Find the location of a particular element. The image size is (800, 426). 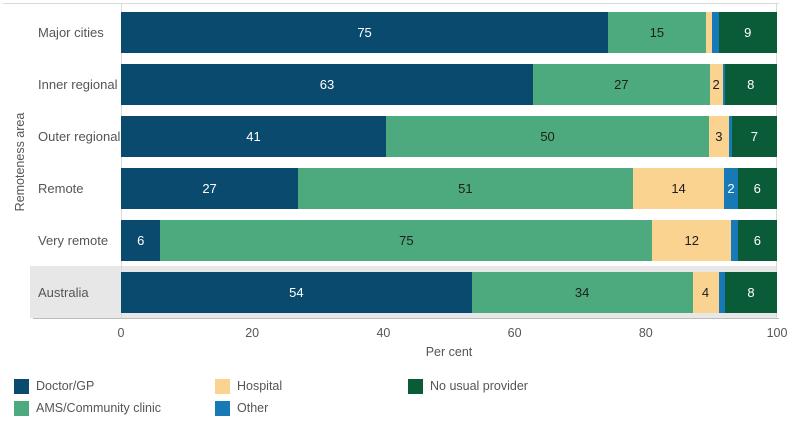

bar-segment-label: 63 is located at coordinates (327, 84).